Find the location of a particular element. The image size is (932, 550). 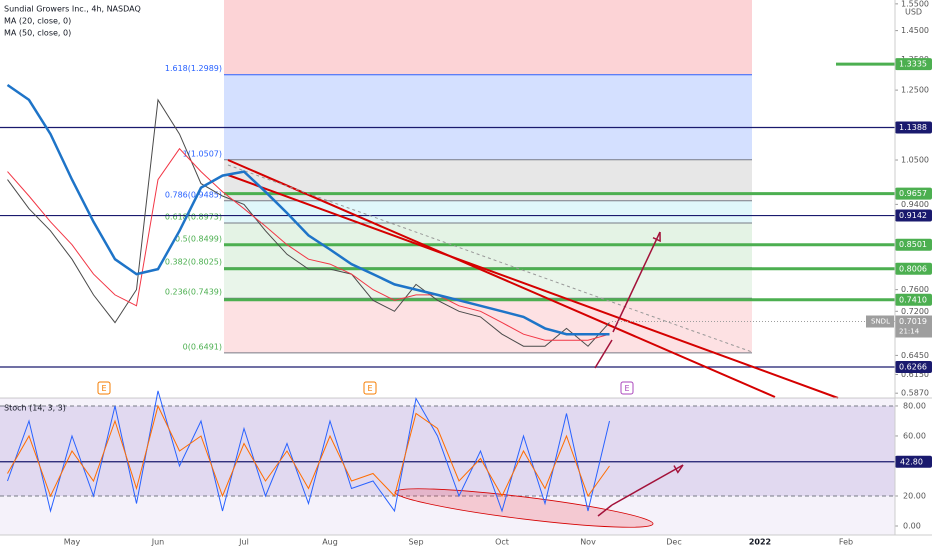

countdown-label: 21:14 is located at coordinates (909, 332).